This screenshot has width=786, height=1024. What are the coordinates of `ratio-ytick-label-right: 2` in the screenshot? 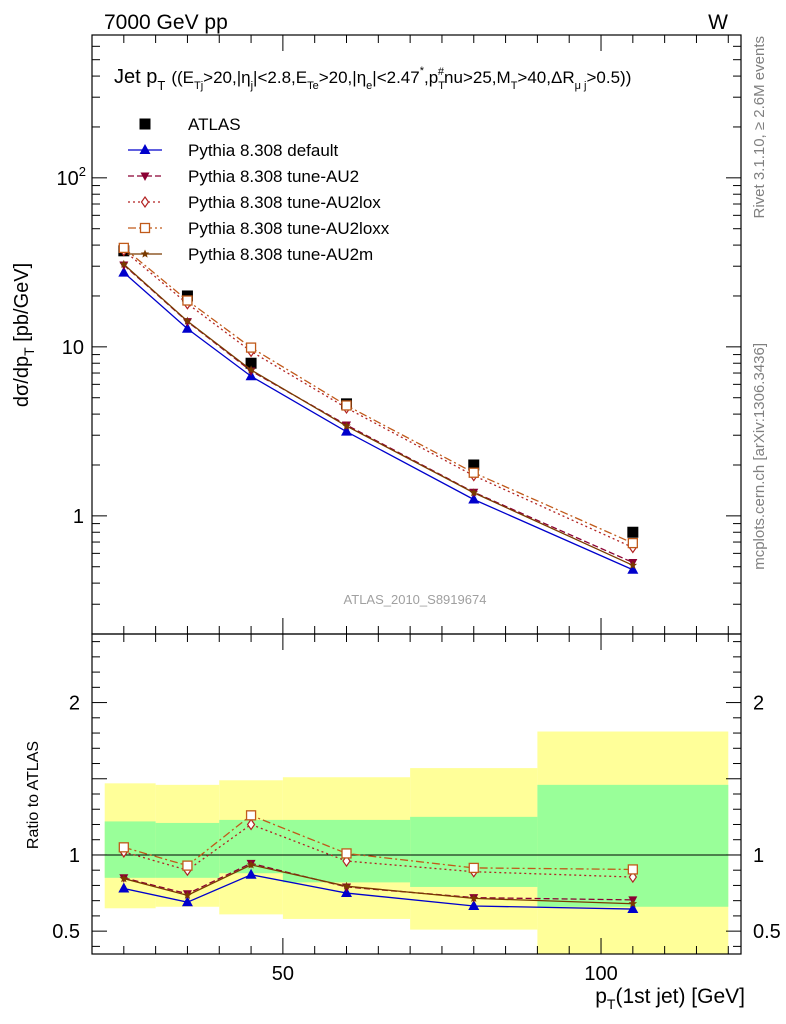 It's located at (758, 704).